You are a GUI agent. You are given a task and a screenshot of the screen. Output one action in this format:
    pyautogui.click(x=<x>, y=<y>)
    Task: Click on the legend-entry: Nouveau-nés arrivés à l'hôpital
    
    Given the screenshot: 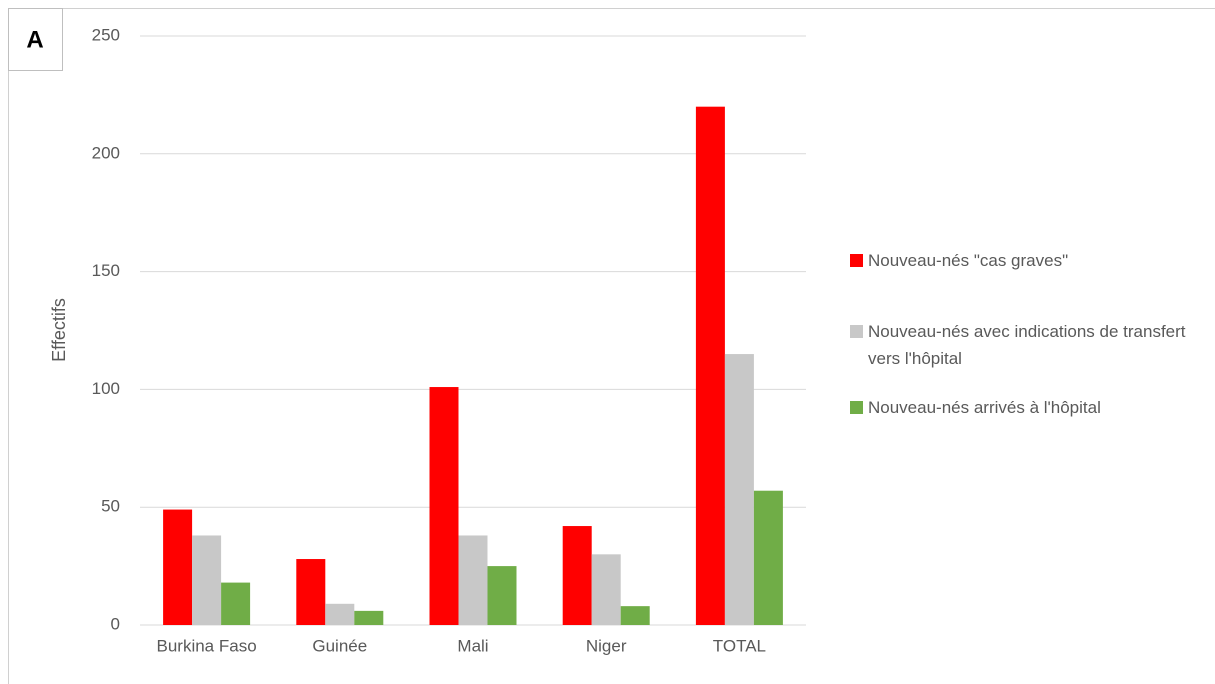 What is the action you would take?
    pyautogui.click(x=1020, y=407)
    